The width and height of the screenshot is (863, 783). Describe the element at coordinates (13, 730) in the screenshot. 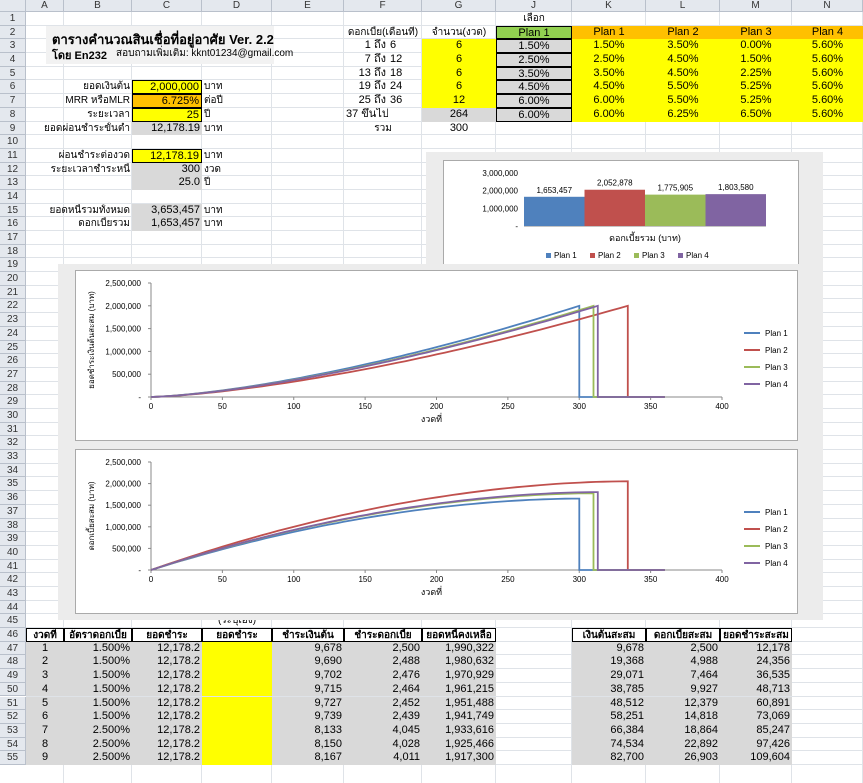

I see `row-header-53: 53` at that location.